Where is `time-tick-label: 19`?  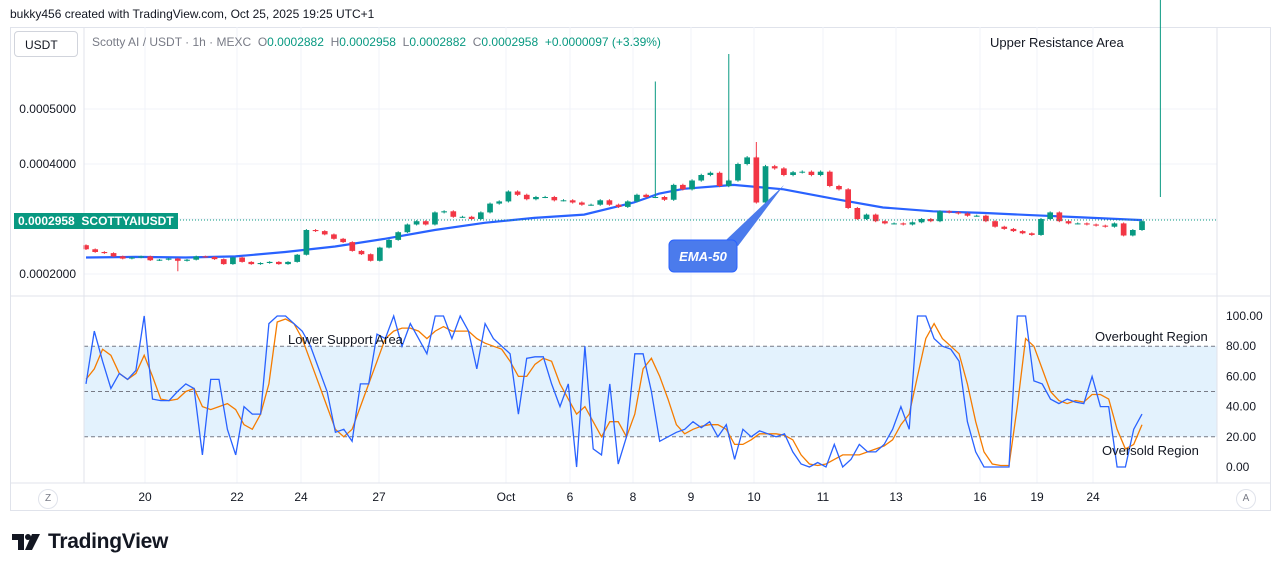
time-tick-label: 19 is located at coordinates (1037, 497).